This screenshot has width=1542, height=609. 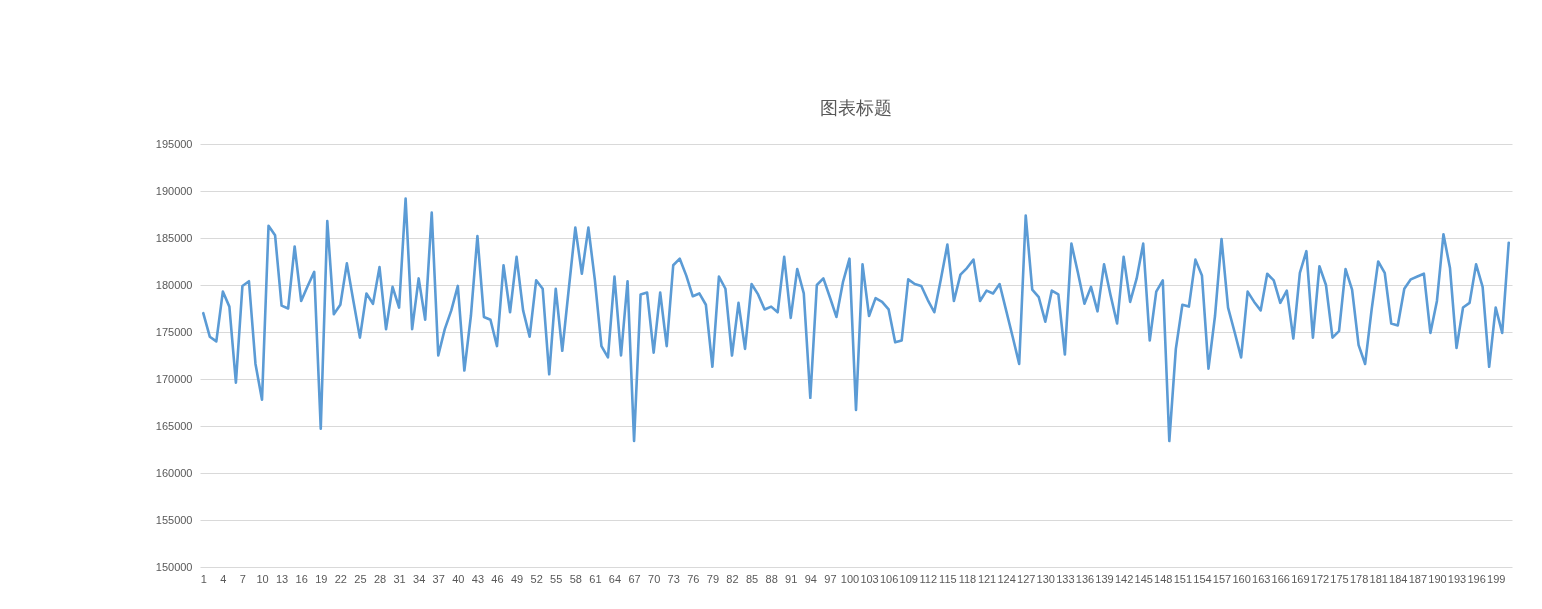 I want to click on x-tick-label: 187, so click(x=1418, y=578).